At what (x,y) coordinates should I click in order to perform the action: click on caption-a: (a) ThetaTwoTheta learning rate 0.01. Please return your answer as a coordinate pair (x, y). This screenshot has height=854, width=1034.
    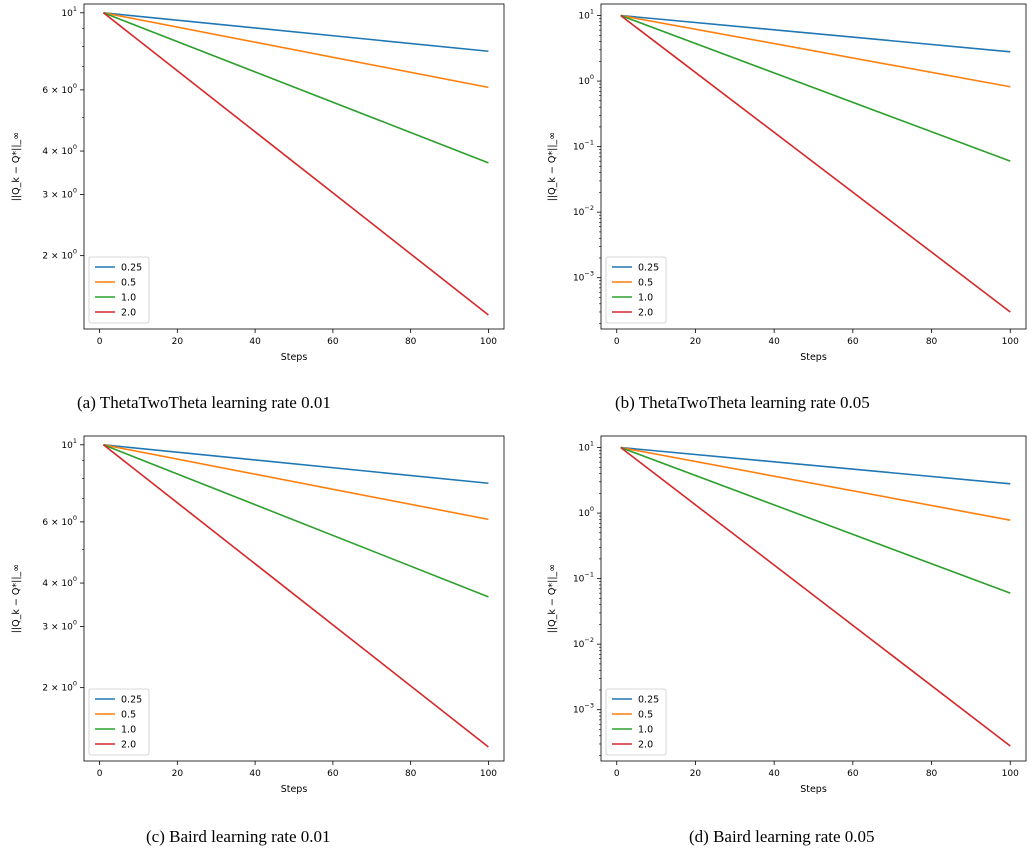
    Looking at the image, I should click on (204, 402).